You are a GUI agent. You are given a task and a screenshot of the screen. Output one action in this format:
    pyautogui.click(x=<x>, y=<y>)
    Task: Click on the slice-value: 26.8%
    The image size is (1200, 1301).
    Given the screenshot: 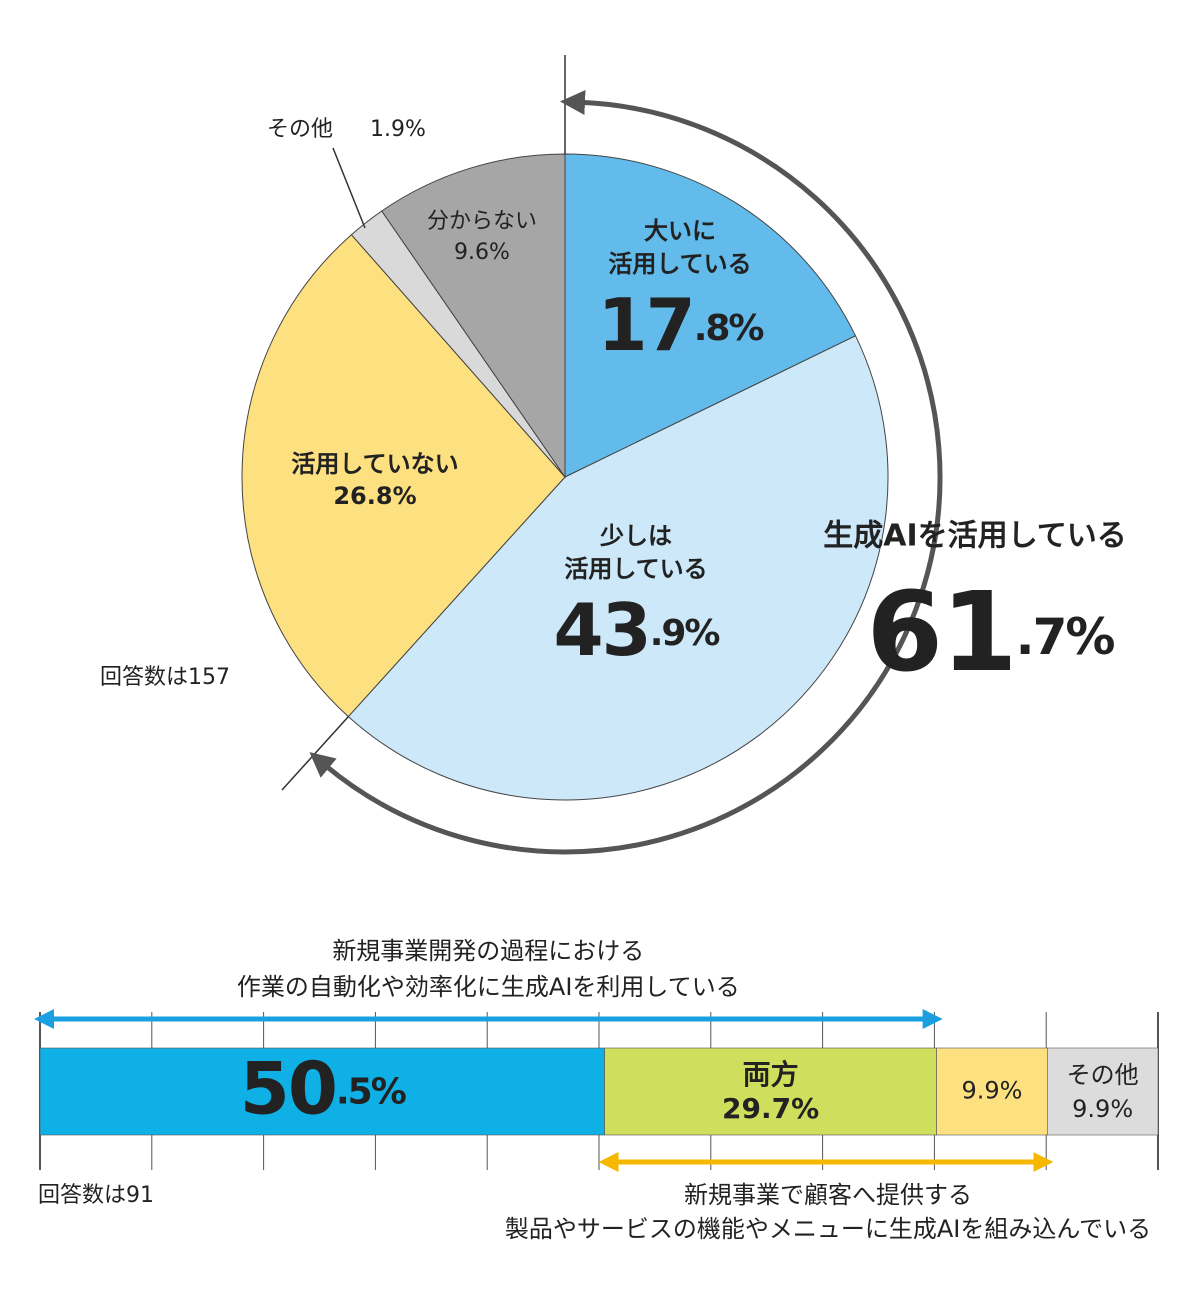 What is the action you would take?
    pyautogui.click(x=374, y=496)
    